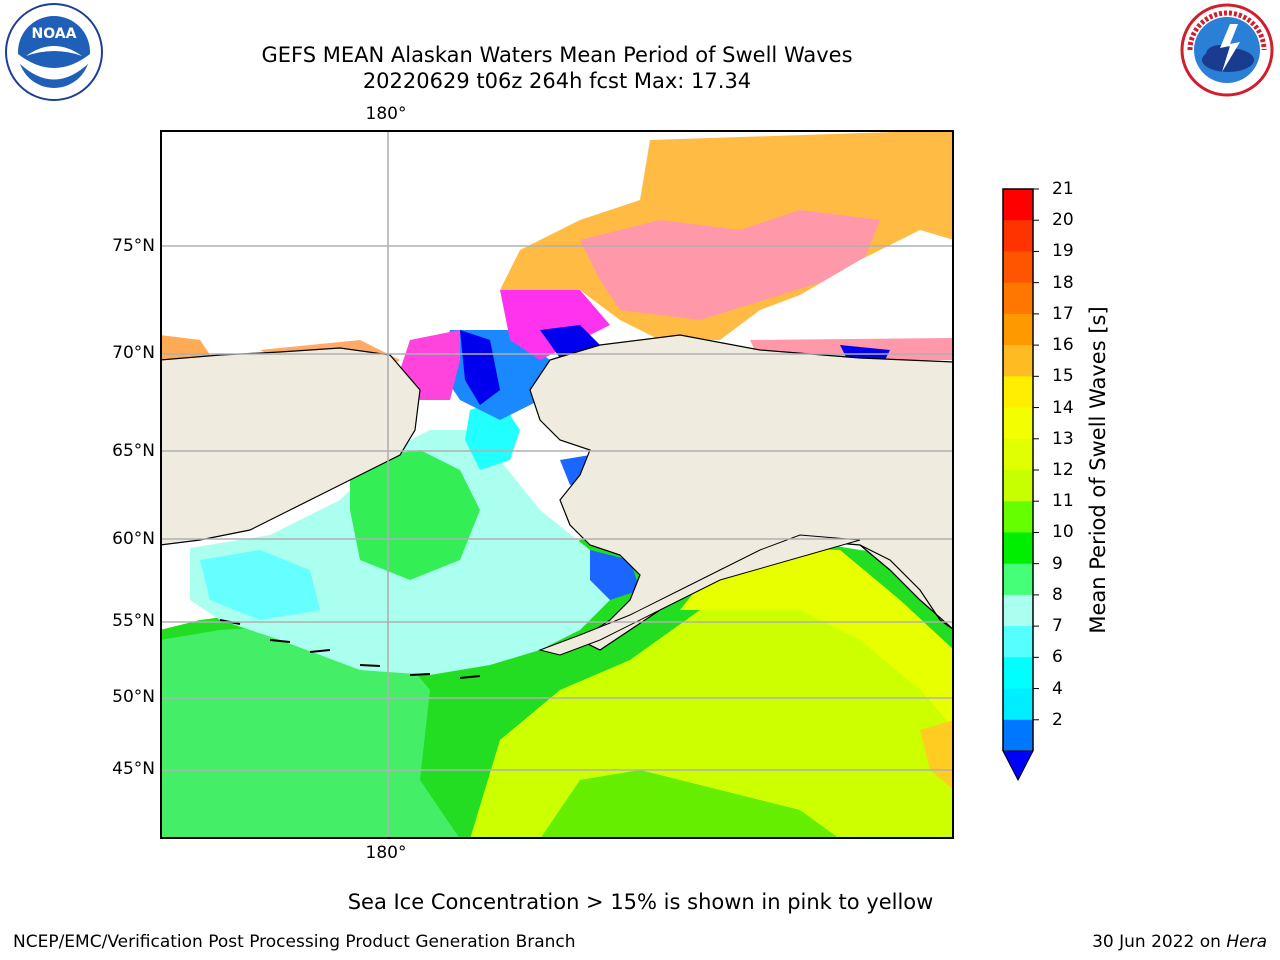 This screenshot has width=1280, height=960. I want to click on lat-label-75: 75°N, so click(133, 246).